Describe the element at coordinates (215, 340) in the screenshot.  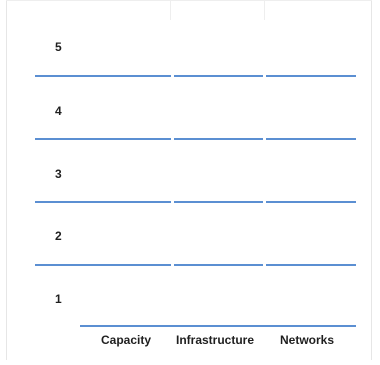
I see `column-label-infrastructure: Infrastructure` at that location.